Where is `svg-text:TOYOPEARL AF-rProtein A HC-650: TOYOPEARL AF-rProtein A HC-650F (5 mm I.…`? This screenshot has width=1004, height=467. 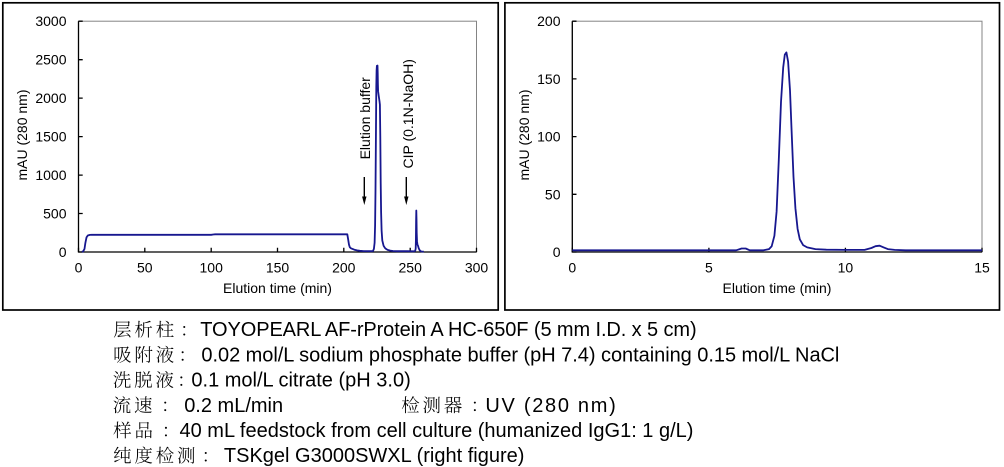 svg-text:TOYOPEARL AF-rProtein A HC-650: TOYOPEARL AF-rProtein A HC-650F (5 mm I.… is located at coordinates (448, 330).